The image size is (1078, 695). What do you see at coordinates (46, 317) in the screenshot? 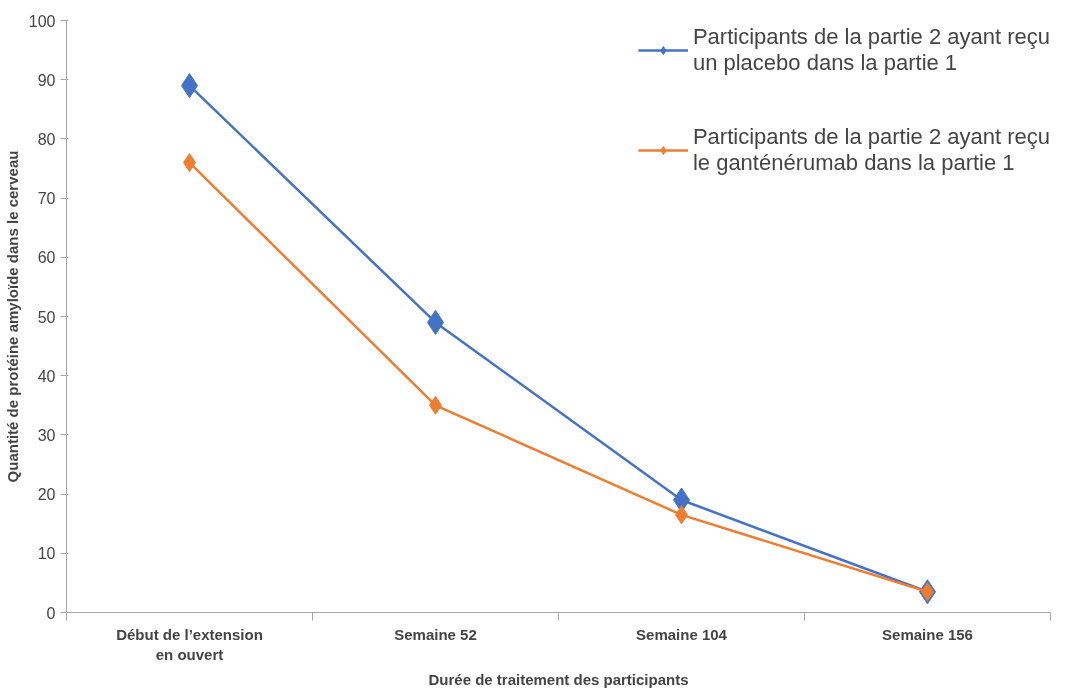
I see `y-tick-label: 50` at bounding box center [46, 317].